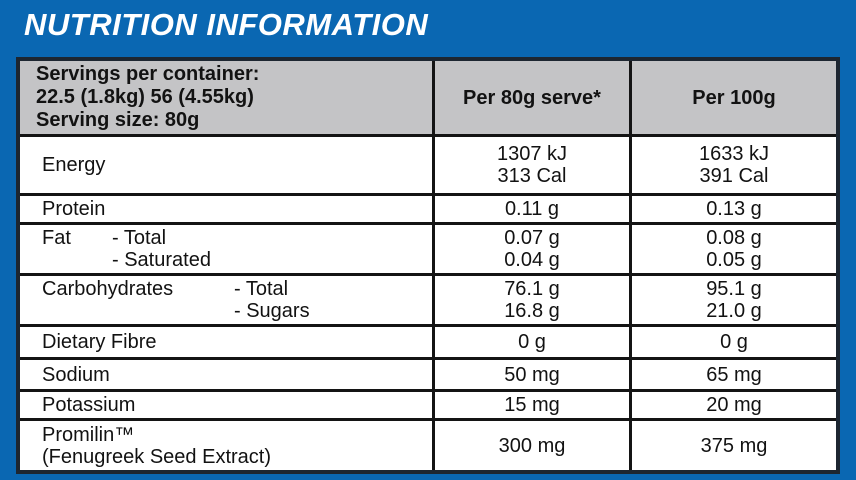 Image resolution: width=856 pixels, height=480 pixels. Describe the element at coordinates (148, 74) in the screenshot. I see `servings-per-container-line: Servings per container:` at that location.